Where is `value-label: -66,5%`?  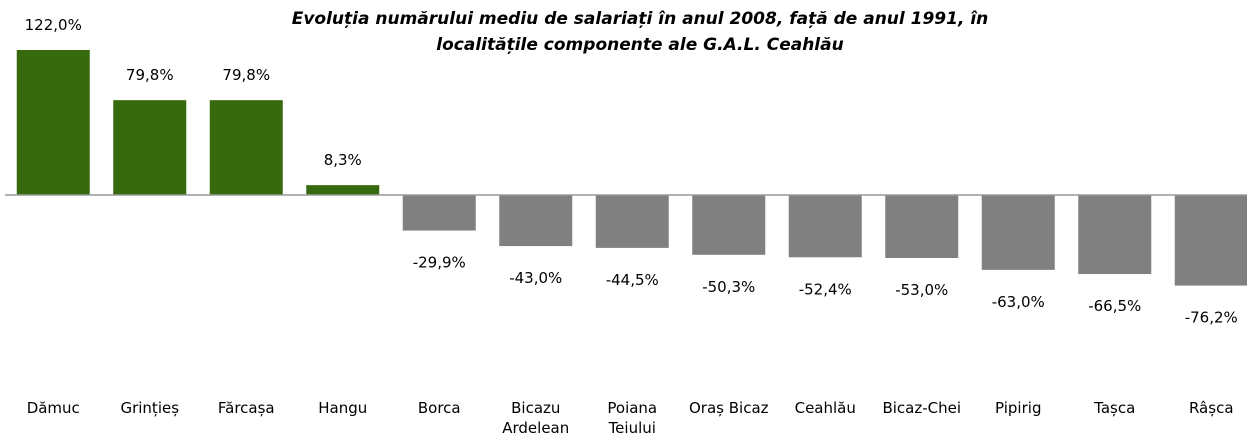
value-label: -66,5% is located at coordinates (1114, 306).